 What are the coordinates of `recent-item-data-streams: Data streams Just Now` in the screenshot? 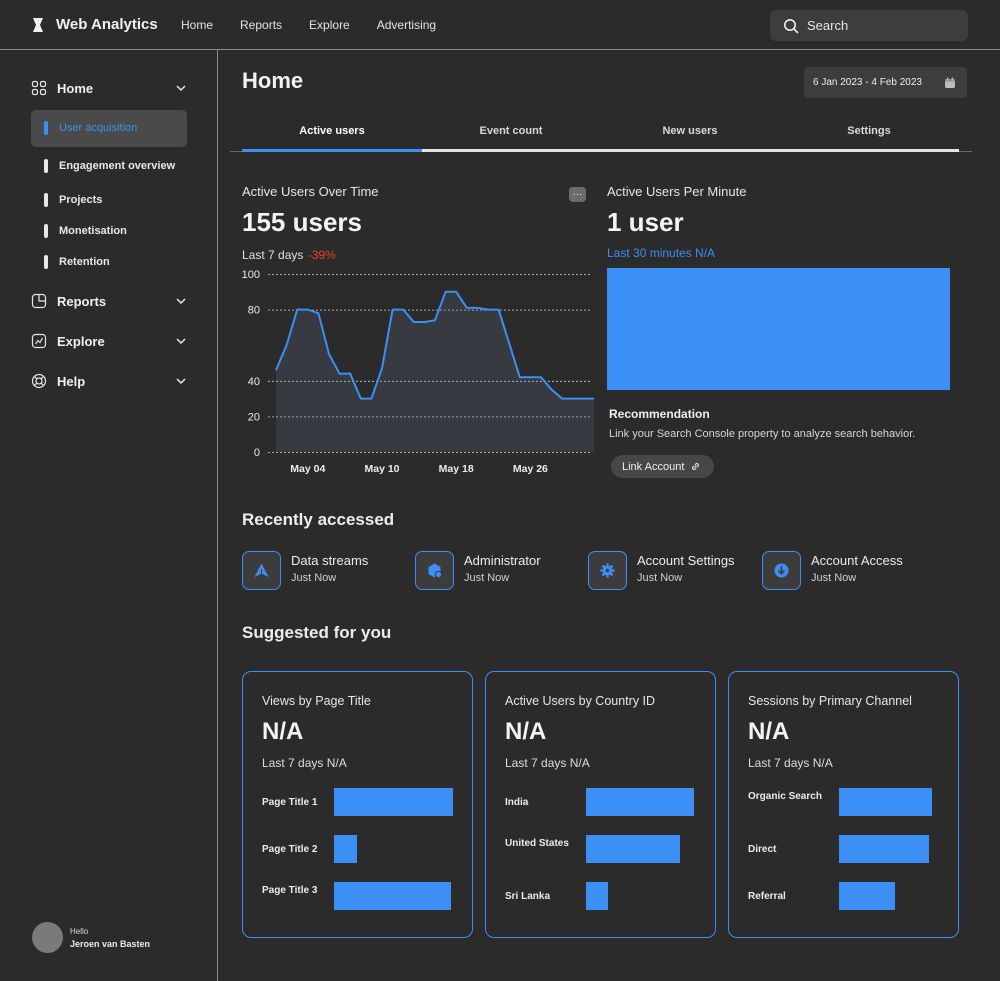 It's located at (305, 570).